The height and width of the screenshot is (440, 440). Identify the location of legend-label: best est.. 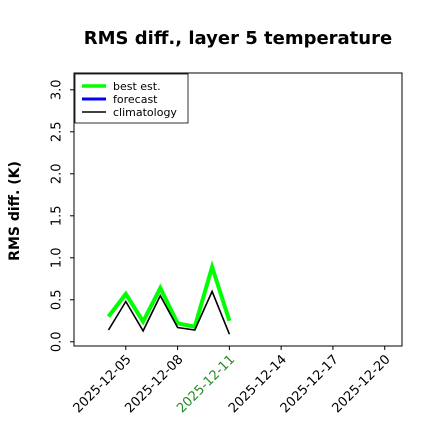
(137, 86).